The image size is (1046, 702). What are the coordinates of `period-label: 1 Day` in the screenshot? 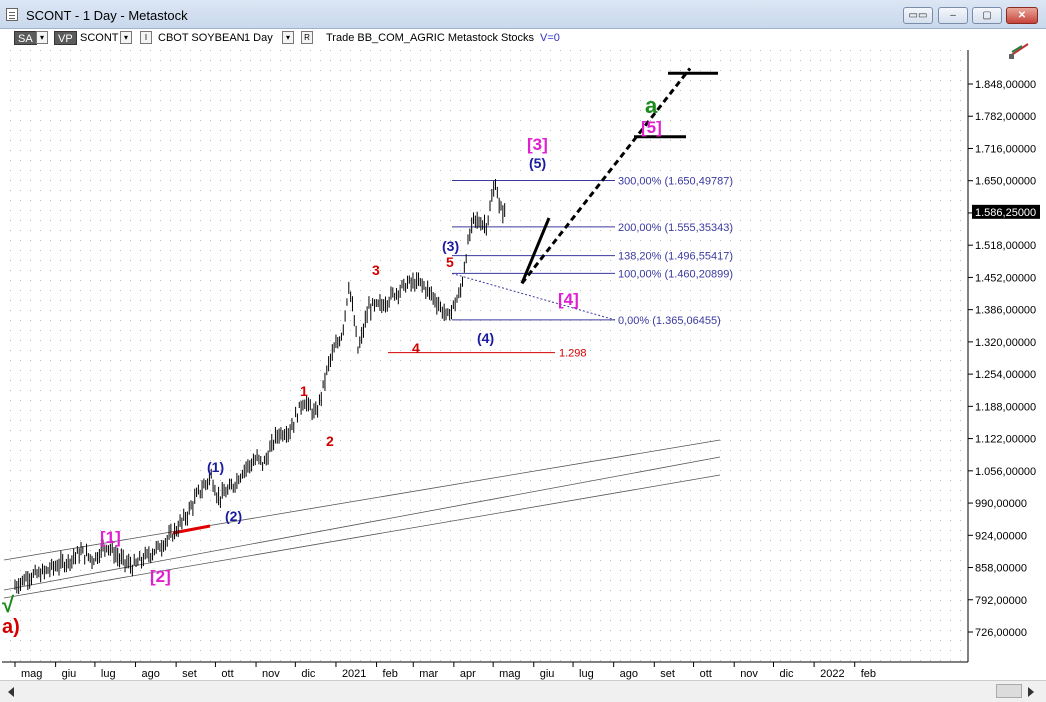 It's located at (258, 38).